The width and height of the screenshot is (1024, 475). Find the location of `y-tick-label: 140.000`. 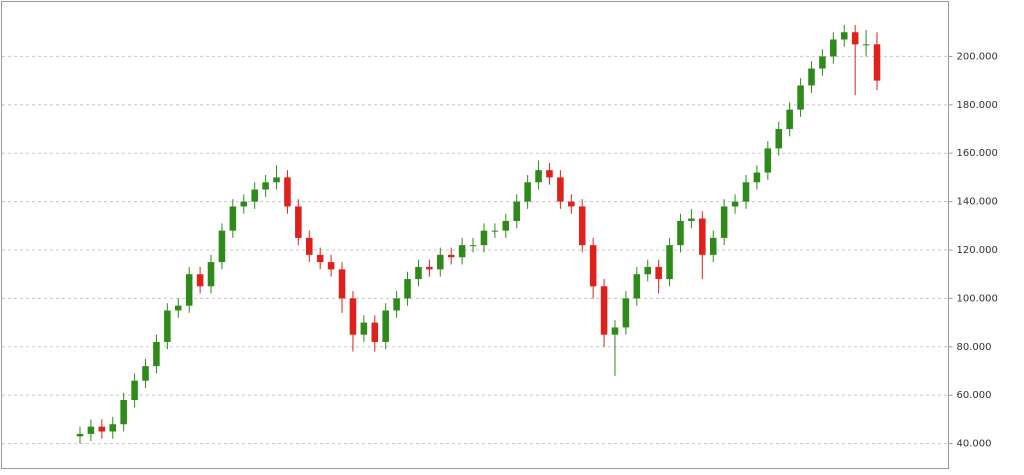

y-tick-label: 140.000 is located at coordinates (977, 202).